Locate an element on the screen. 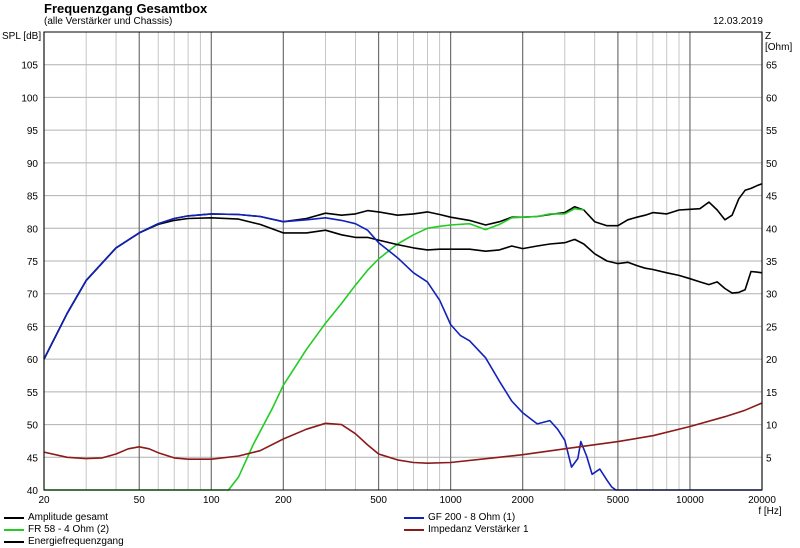  y-tick-label: 40 is located at coordinates (33, 491).